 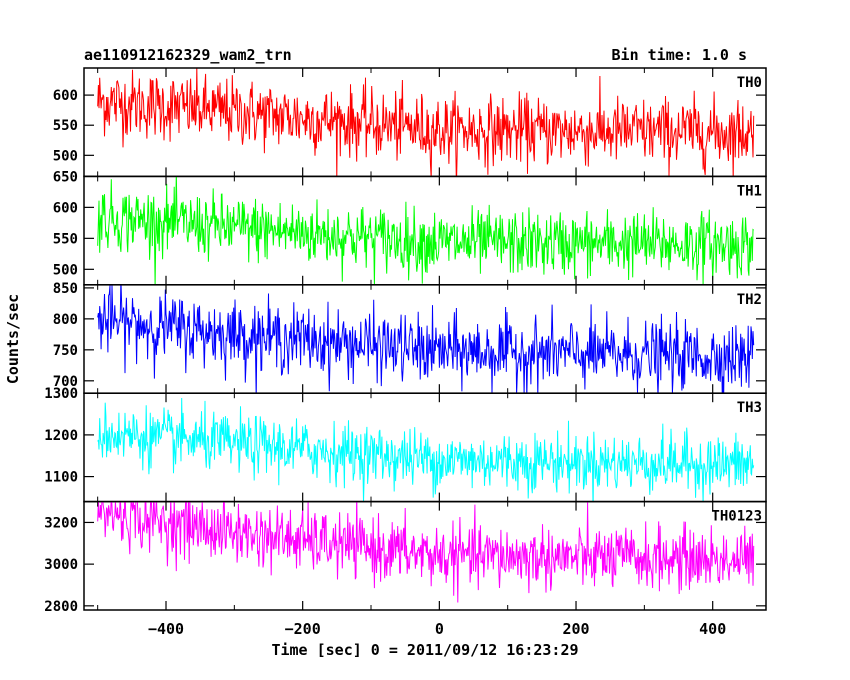 What do you see at coordinates (426, 552) in the screenshot?
I see `series-th0123` at bounding box center [426, 552].